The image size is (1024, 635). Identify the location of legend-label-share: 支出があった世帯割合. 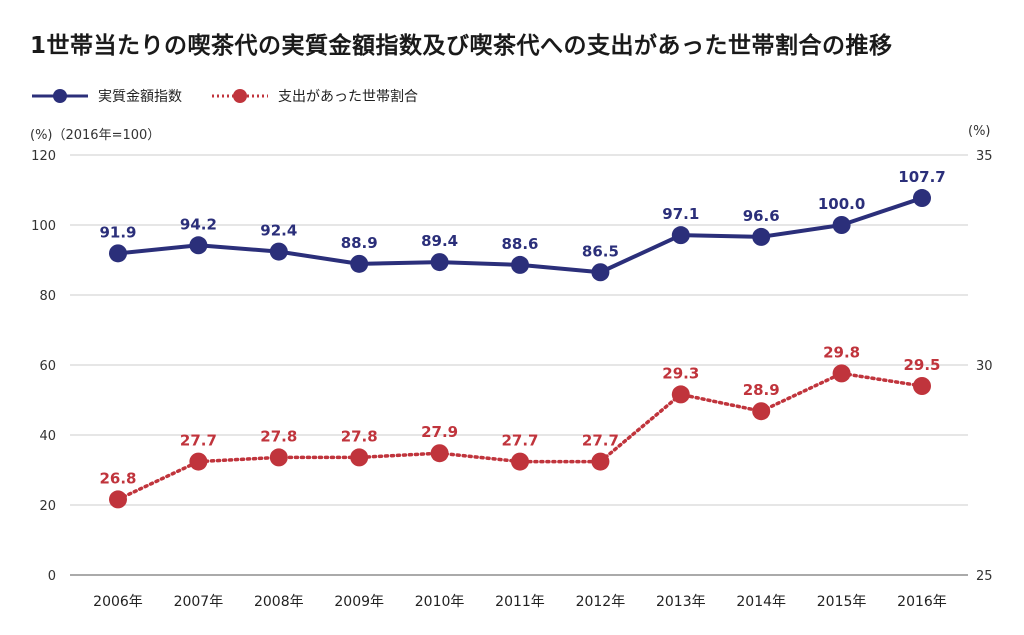
(348, 97).